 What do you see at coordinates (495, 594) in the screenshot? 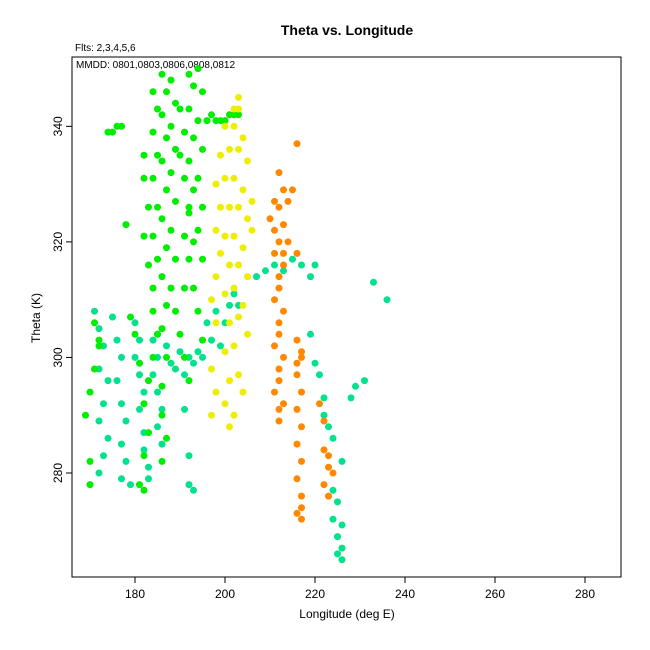
I see `x-tick-label-4: 260` at bounding box center [495, 594].